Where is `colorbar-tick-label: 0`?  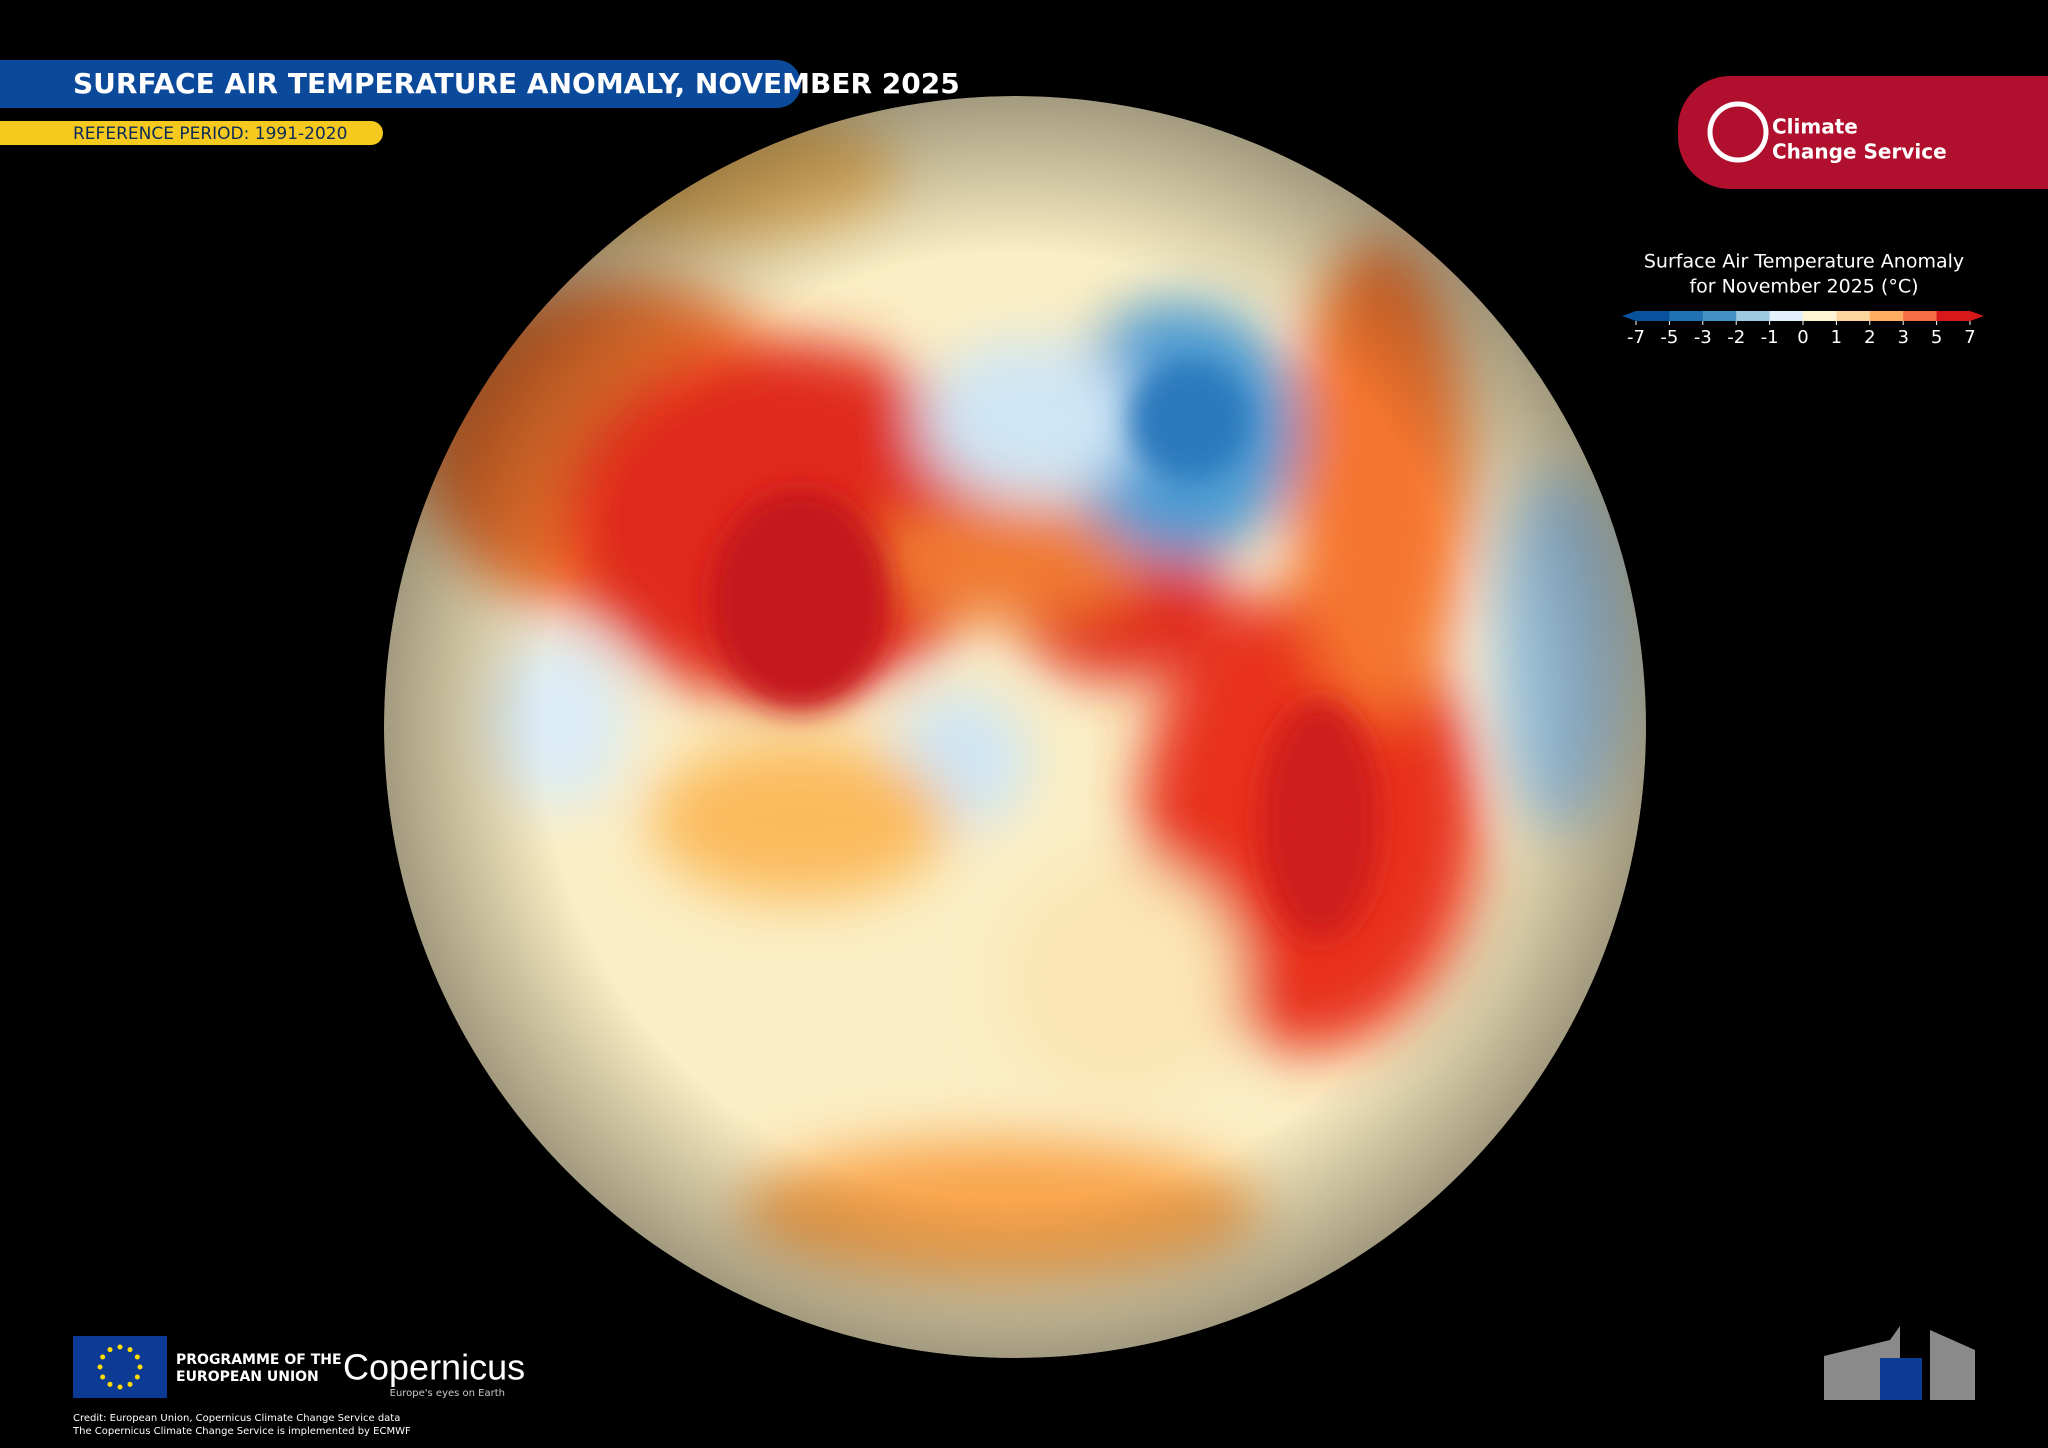 colorbar-tick-label: 0 is located at coordinates (1802, 337).